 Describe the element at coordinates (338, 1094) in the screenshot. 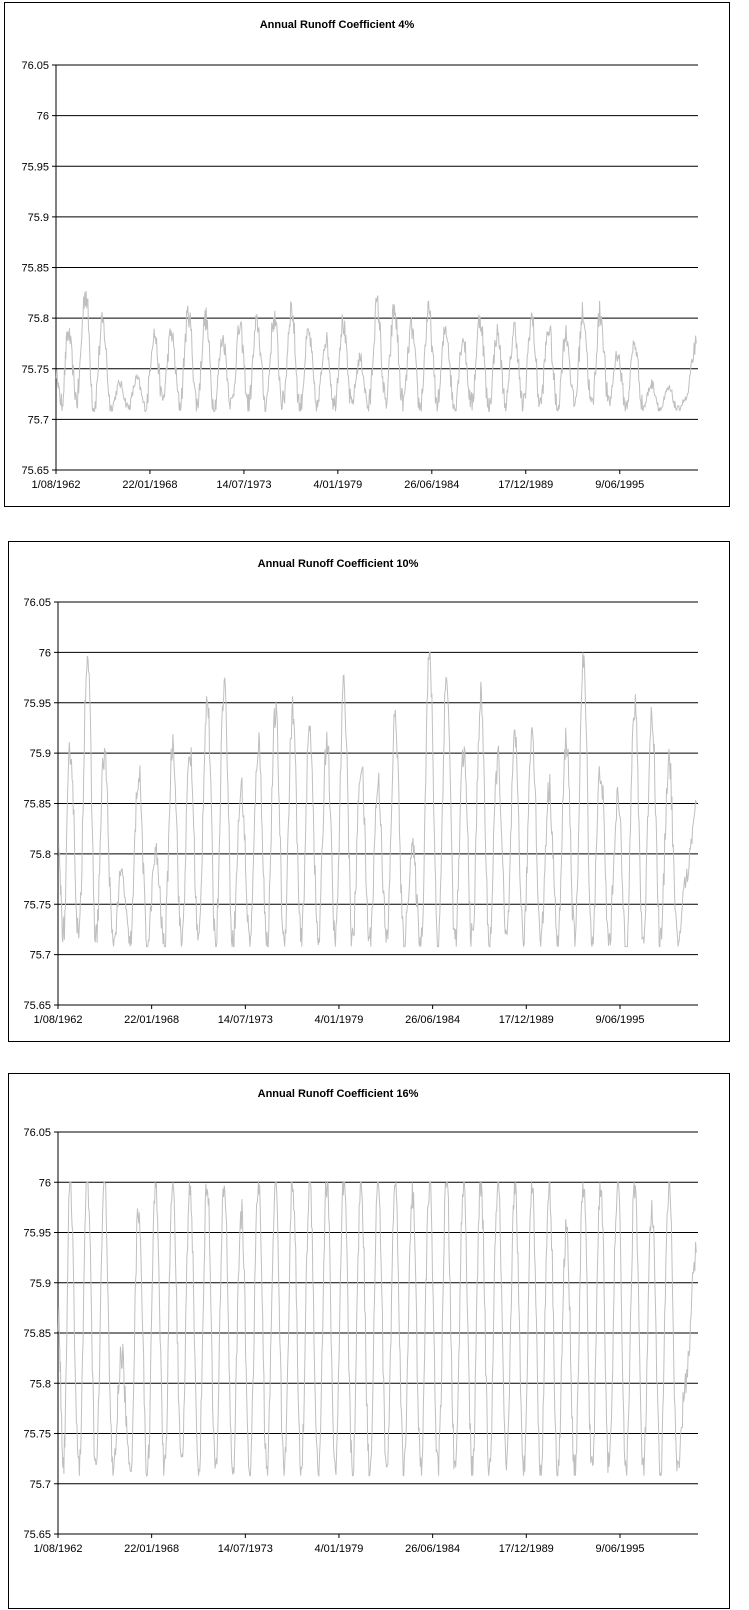

I see `chart-title: Annual Runoff Coefficient 16%` at that location.